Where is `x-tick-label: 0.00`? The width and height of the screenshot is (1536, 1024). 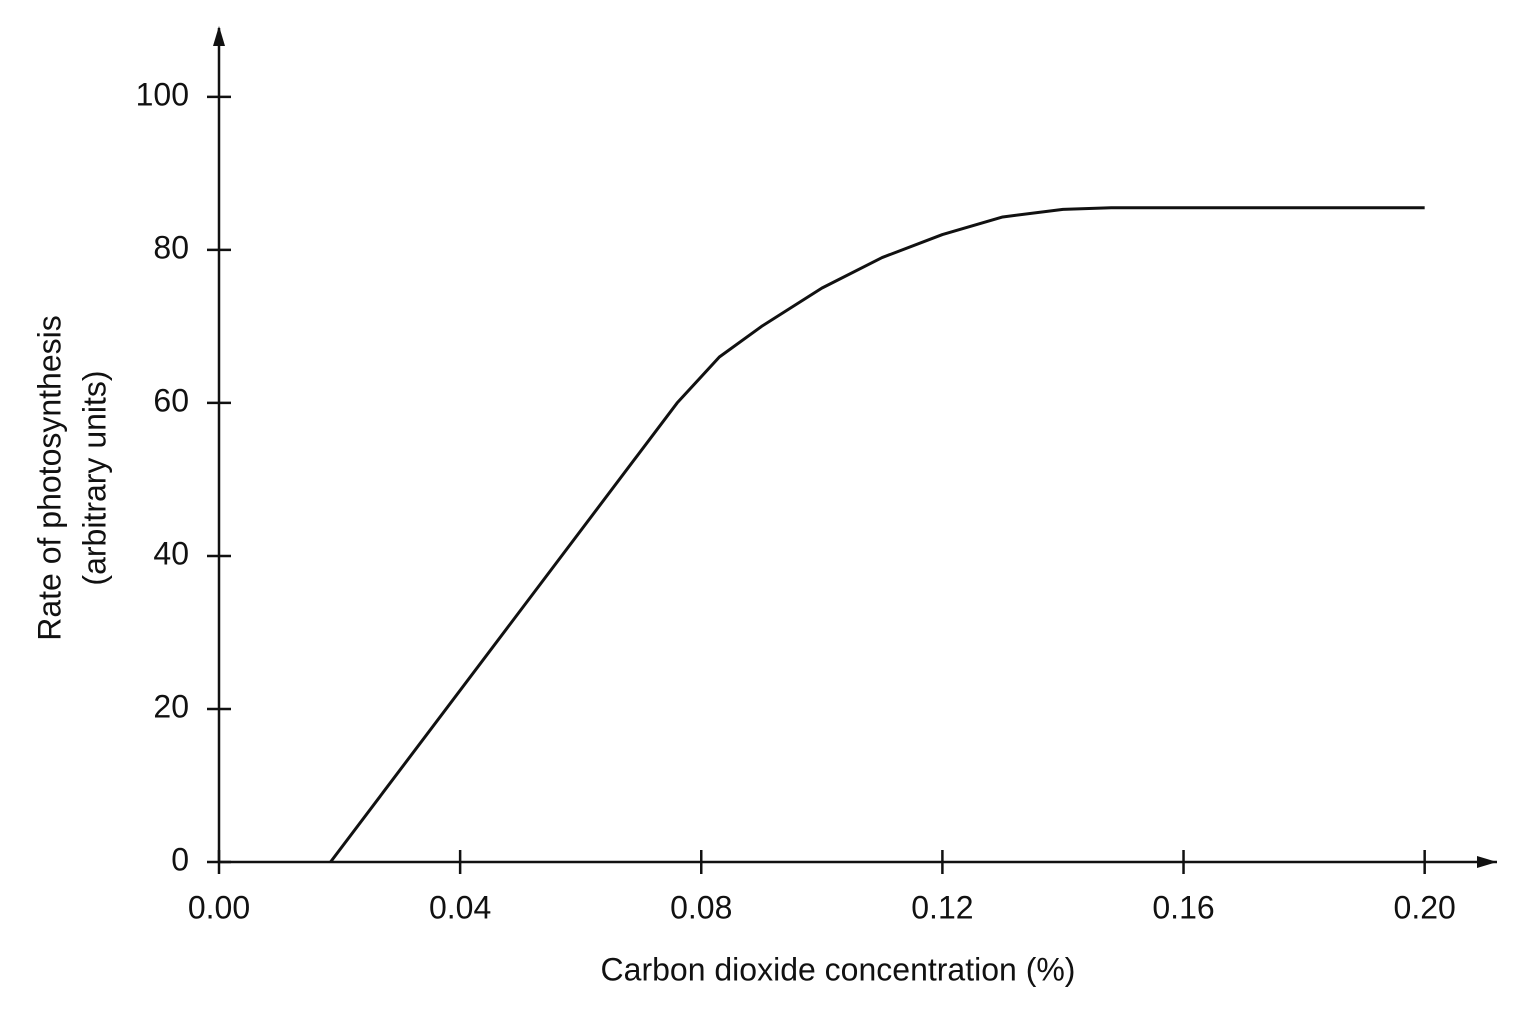 x-tick-label: 0.00 is located at coordinates (219, 907).